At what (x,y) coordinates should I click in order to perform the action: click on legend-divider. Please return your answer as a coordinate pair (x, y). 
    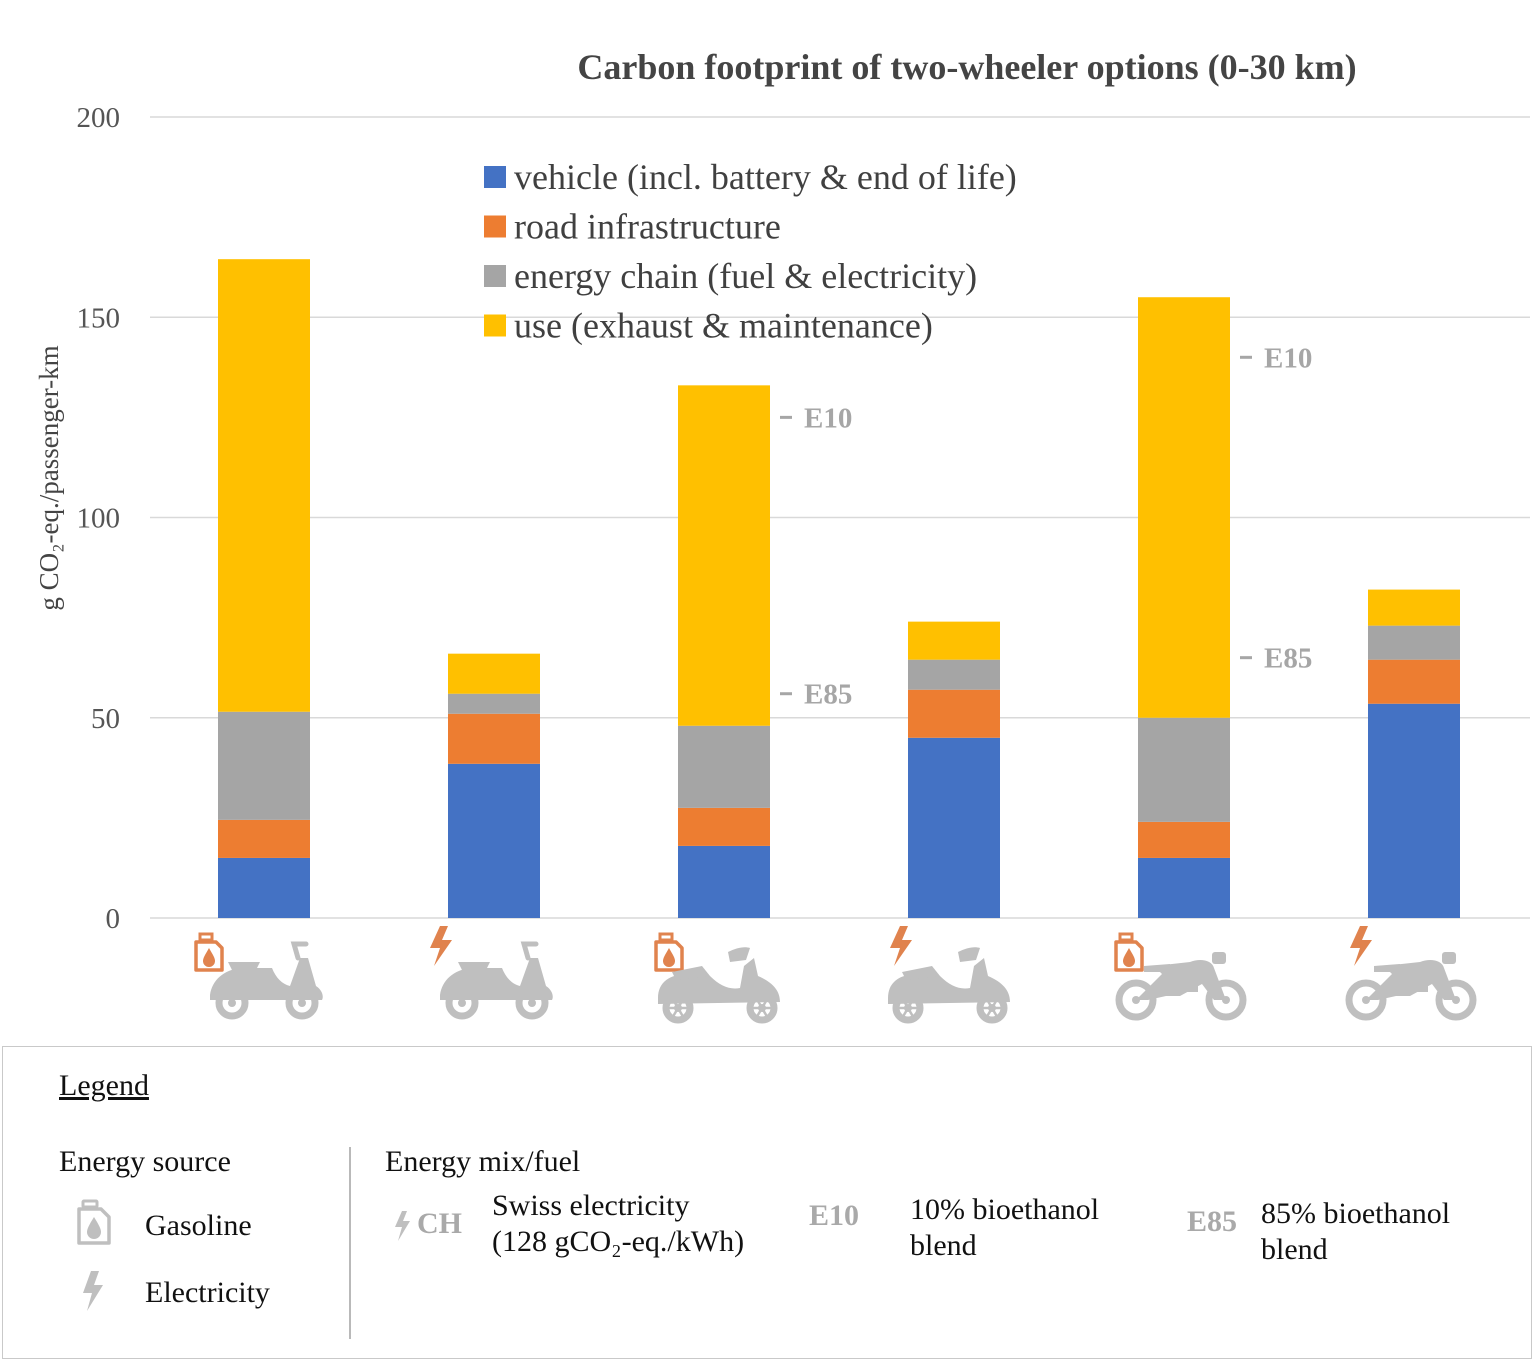
    Looking at the image, I should click on (350, 1243).